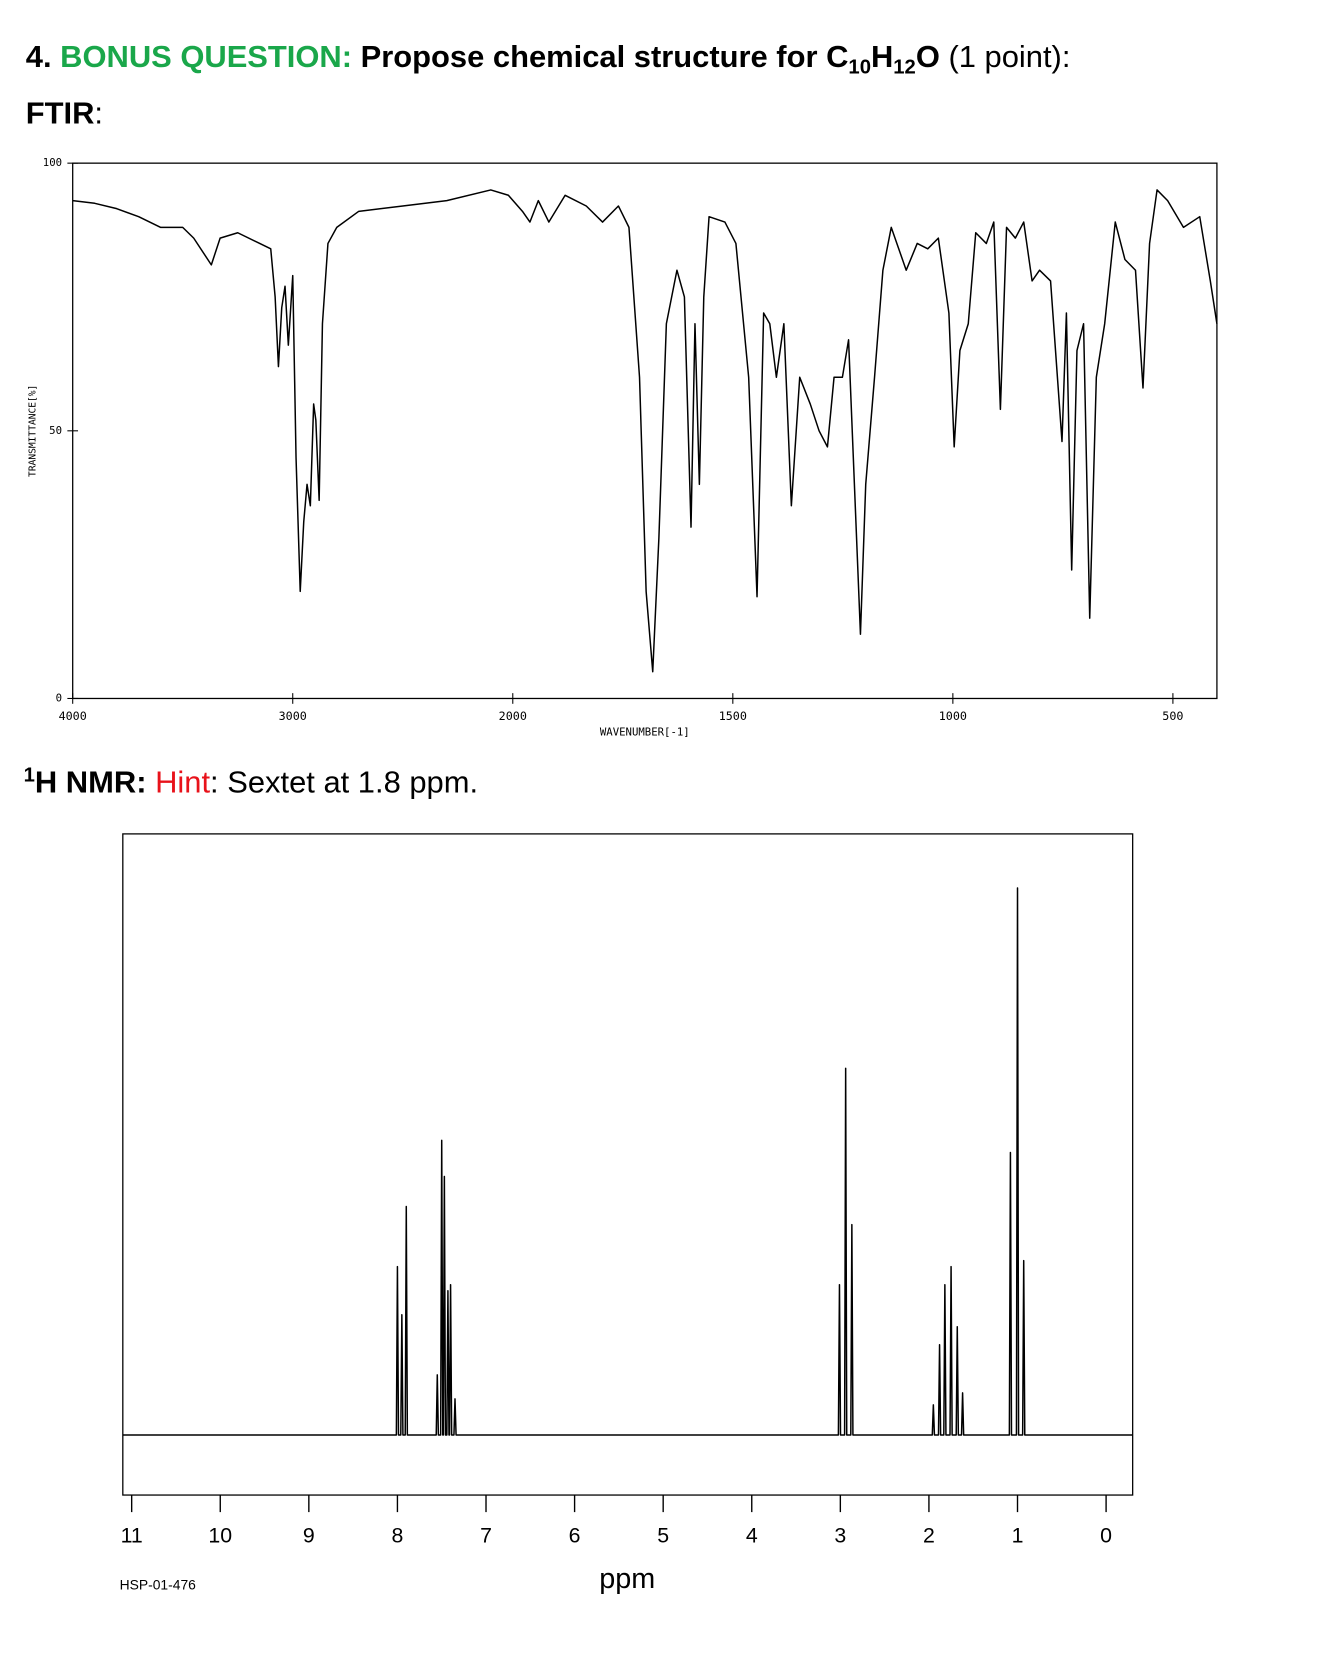  I want to click on x-tick-label: 3, so click(840, 1535).